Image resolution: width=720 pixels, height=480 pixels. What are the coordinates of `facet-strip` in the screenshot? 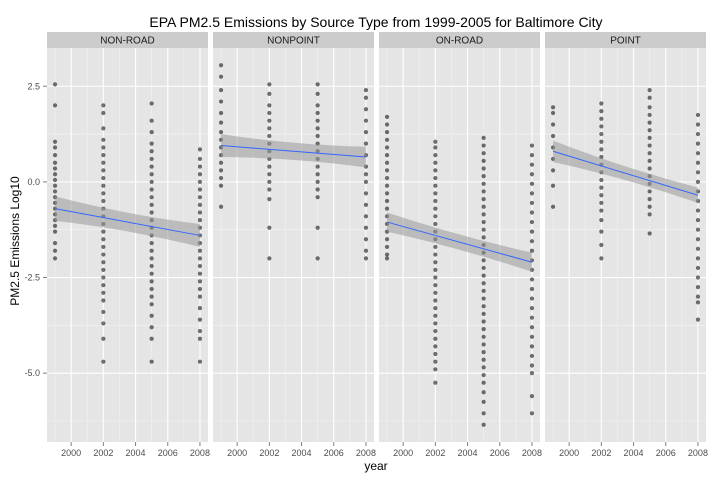 It's located at (625, 40).